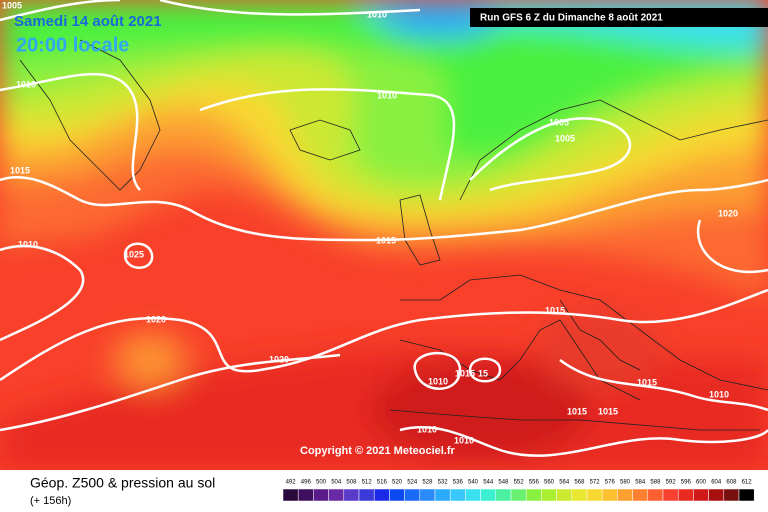 The height and width of the screenshot is (512, 768). I want to click on legend-label: 492, so click(291, 483).